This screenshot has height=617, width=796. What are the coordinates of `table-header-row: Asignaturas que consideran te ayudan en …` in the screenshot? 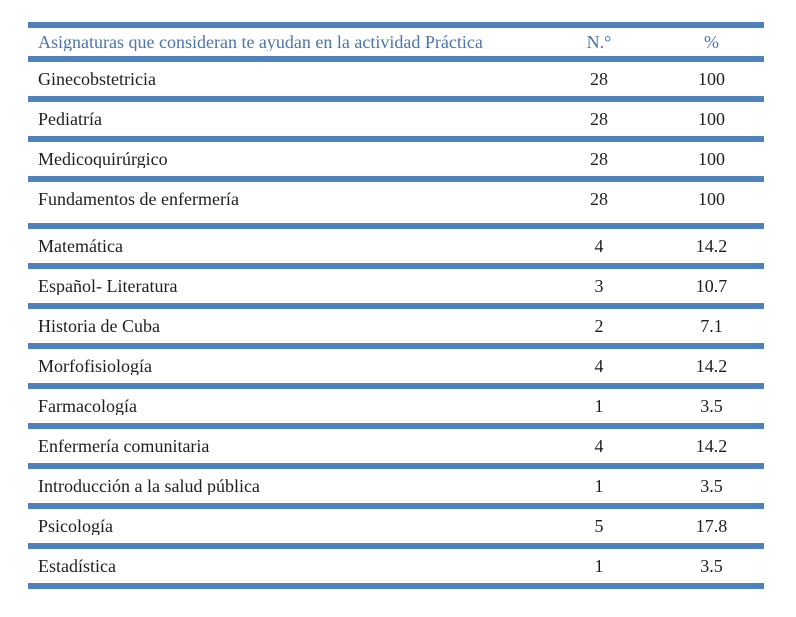 It's located at (396, 42).